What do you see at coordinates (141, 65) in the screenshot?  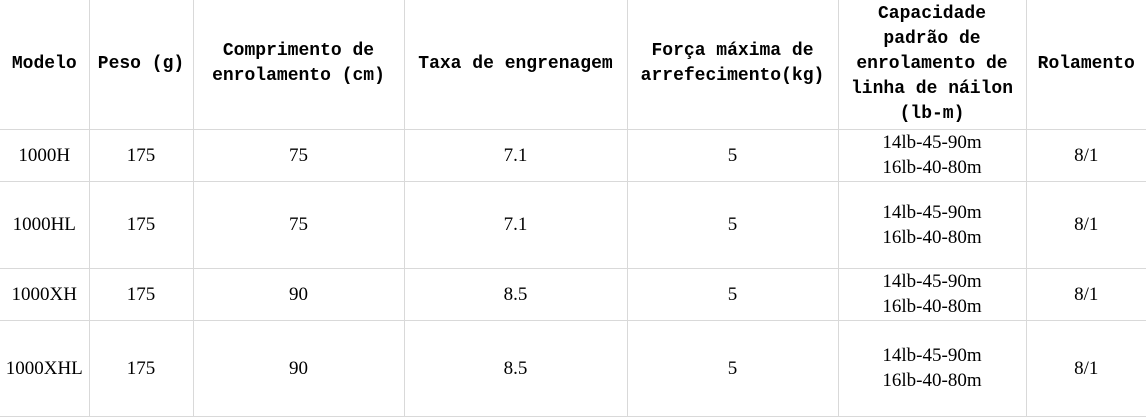 I see `header-weight: Peso (g)` at bounding box center [141, 65].